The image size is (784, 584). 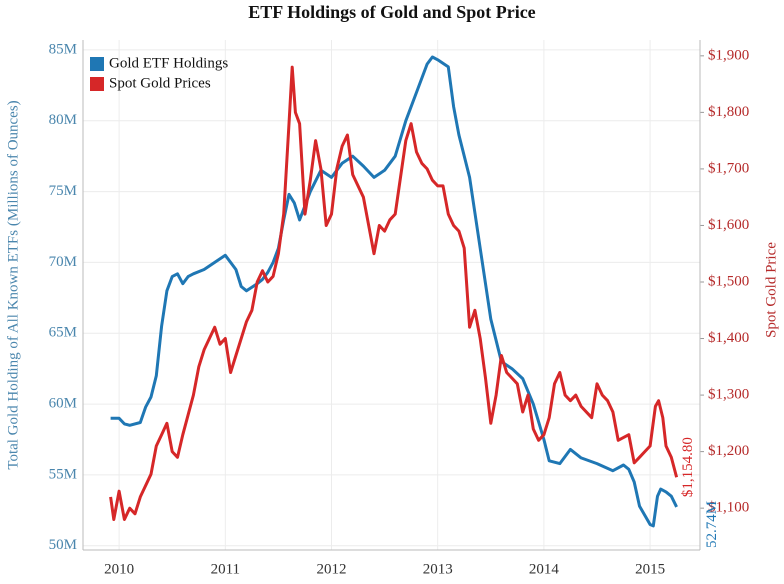 What do you see at coordinates (728, 508) in the screenshot?
I see `y2-tick-label: $1,100` at bounding box center [728, 508].